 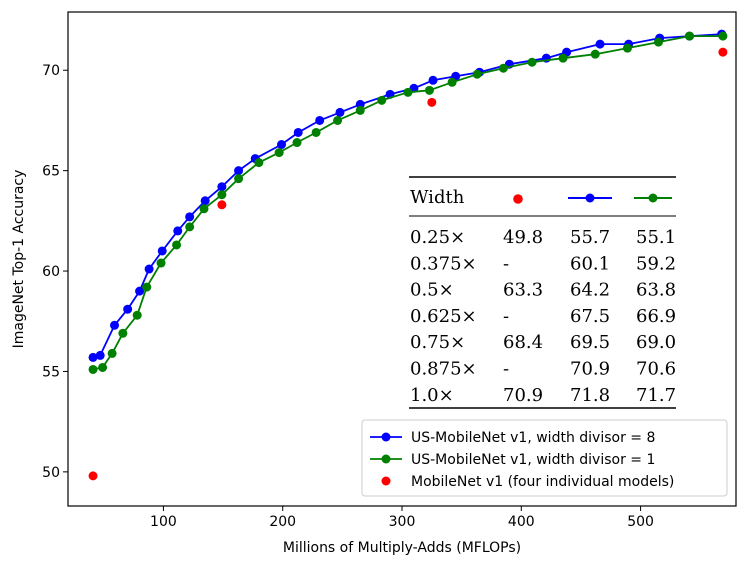 What do you see at coordinates (51, 172) in the screenshot?
I see `y-tick-label: 65` at bounding box center [51, 172].